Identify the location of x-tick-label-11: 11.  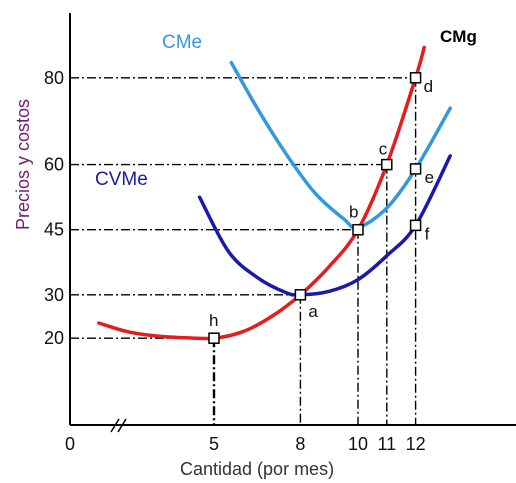
(386, 444).